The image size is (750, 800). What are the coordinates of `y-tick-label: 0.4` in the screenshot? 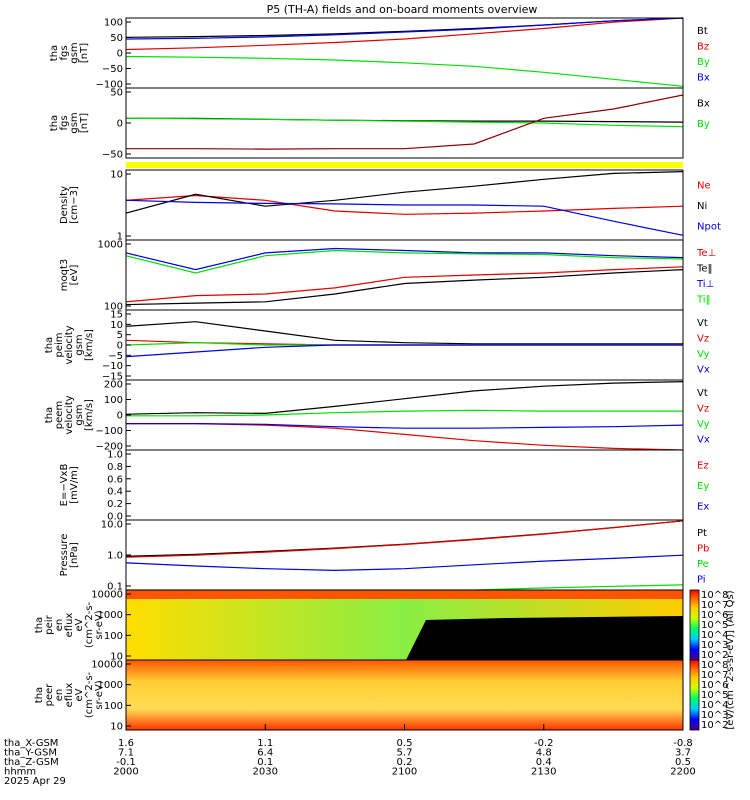 It's located at (115, 492).